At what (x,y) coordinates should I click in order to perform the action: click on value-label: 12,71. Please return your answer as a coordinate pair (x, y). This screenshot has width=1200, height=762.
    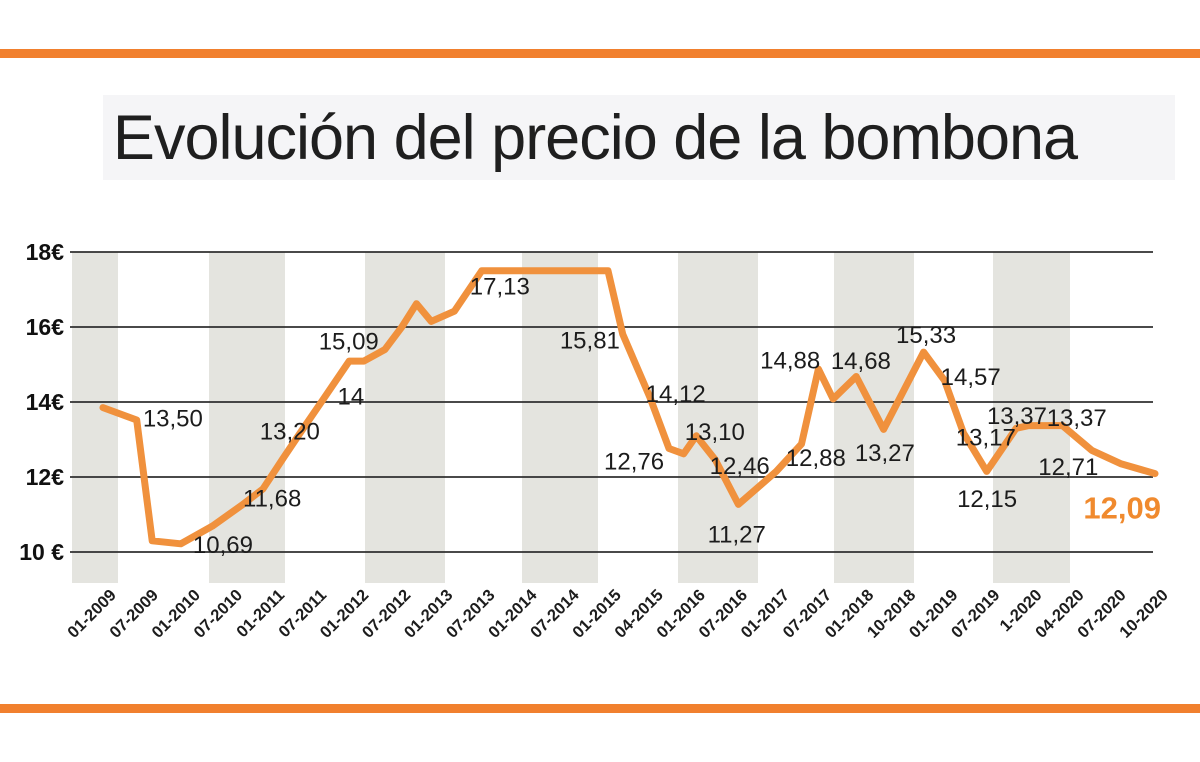
    Looking at the image, I should click on (1068, 467).